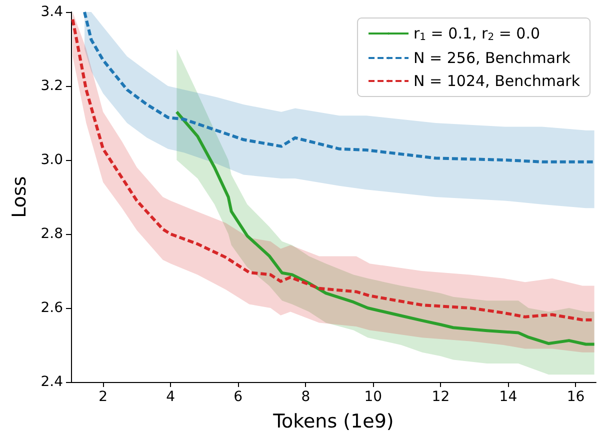  I want to click on x-tick-label: 6, so click(238, 397).